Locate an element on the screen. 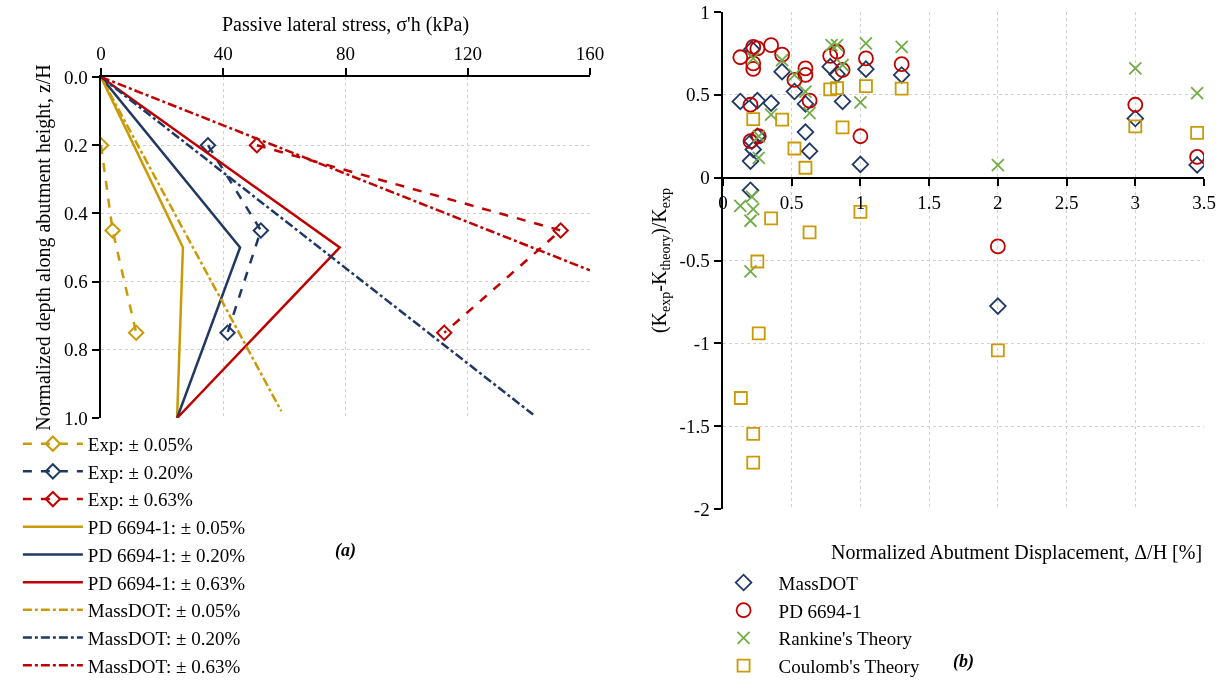 The height and width of the screenshot is (697, 1231). text: (a) is located at coordinates (345, 550).